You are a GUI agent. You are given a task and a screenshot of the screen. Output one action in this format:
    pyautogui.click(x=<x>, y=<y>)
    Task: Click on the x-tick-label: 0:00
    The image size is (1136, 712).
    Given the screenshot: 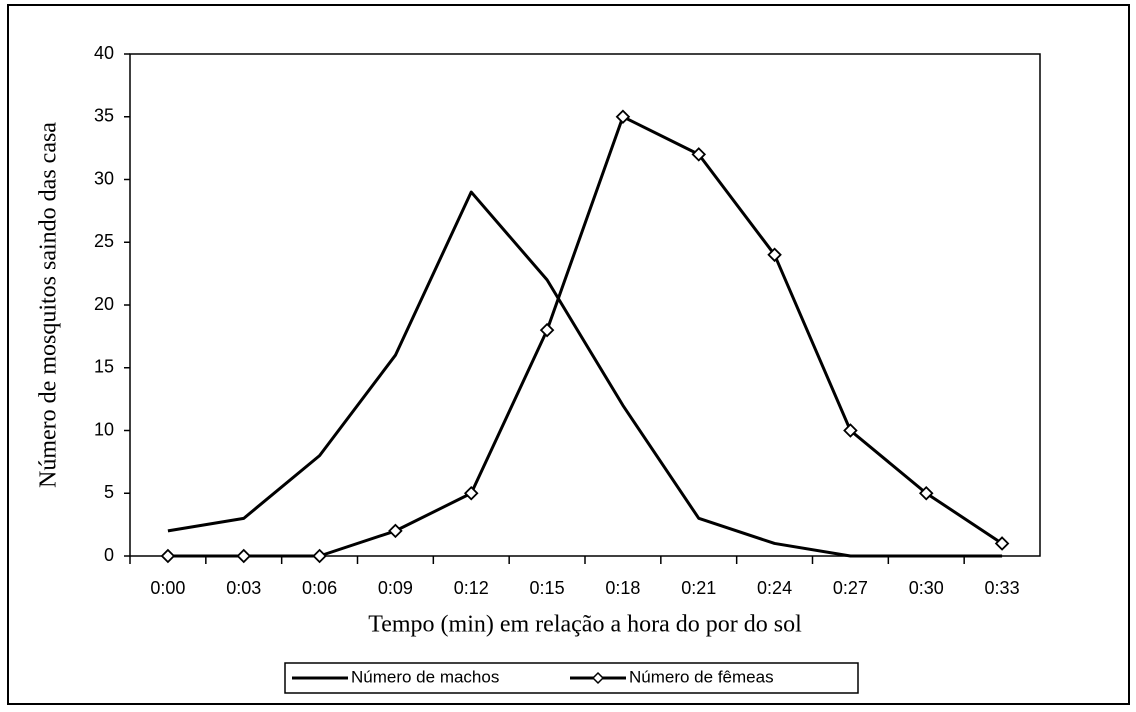 What is the action you would take?
    pyautogui.click(x=167, y=588)
    